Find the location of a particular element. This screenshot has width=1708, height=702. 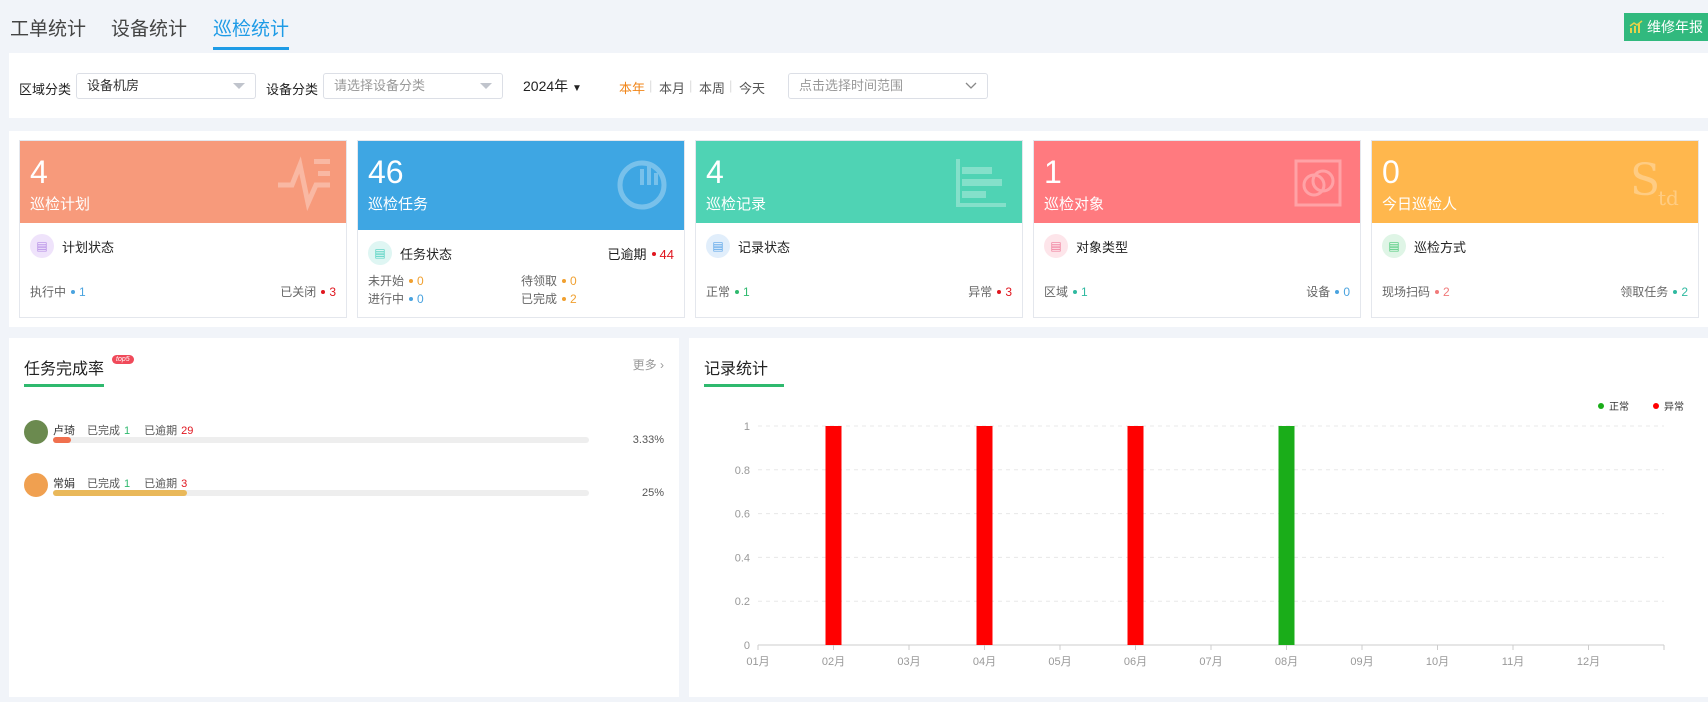

card-value: 0 is located at coordinates (1391, 172).